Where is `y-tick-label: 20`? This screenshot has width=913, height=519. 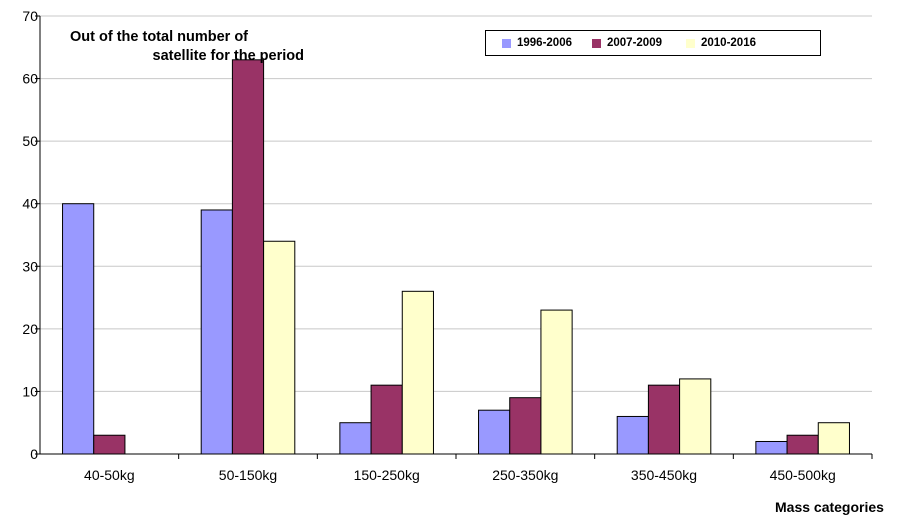
y-tick-label: 20 is located at coordinates (30, 329).